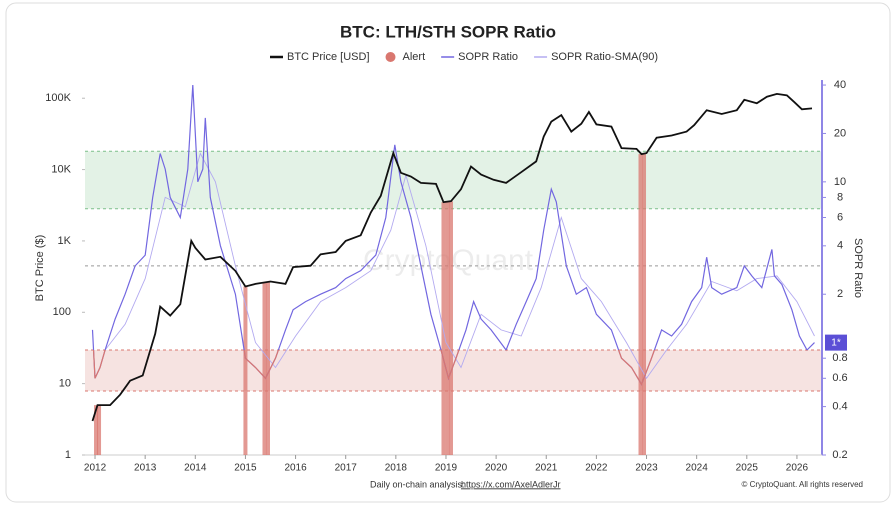 This screenshot has height=513, width=896. Describe the element at coordinates (840, 294) in the screenshot. I see `y2-tick-label: 2` at that location.